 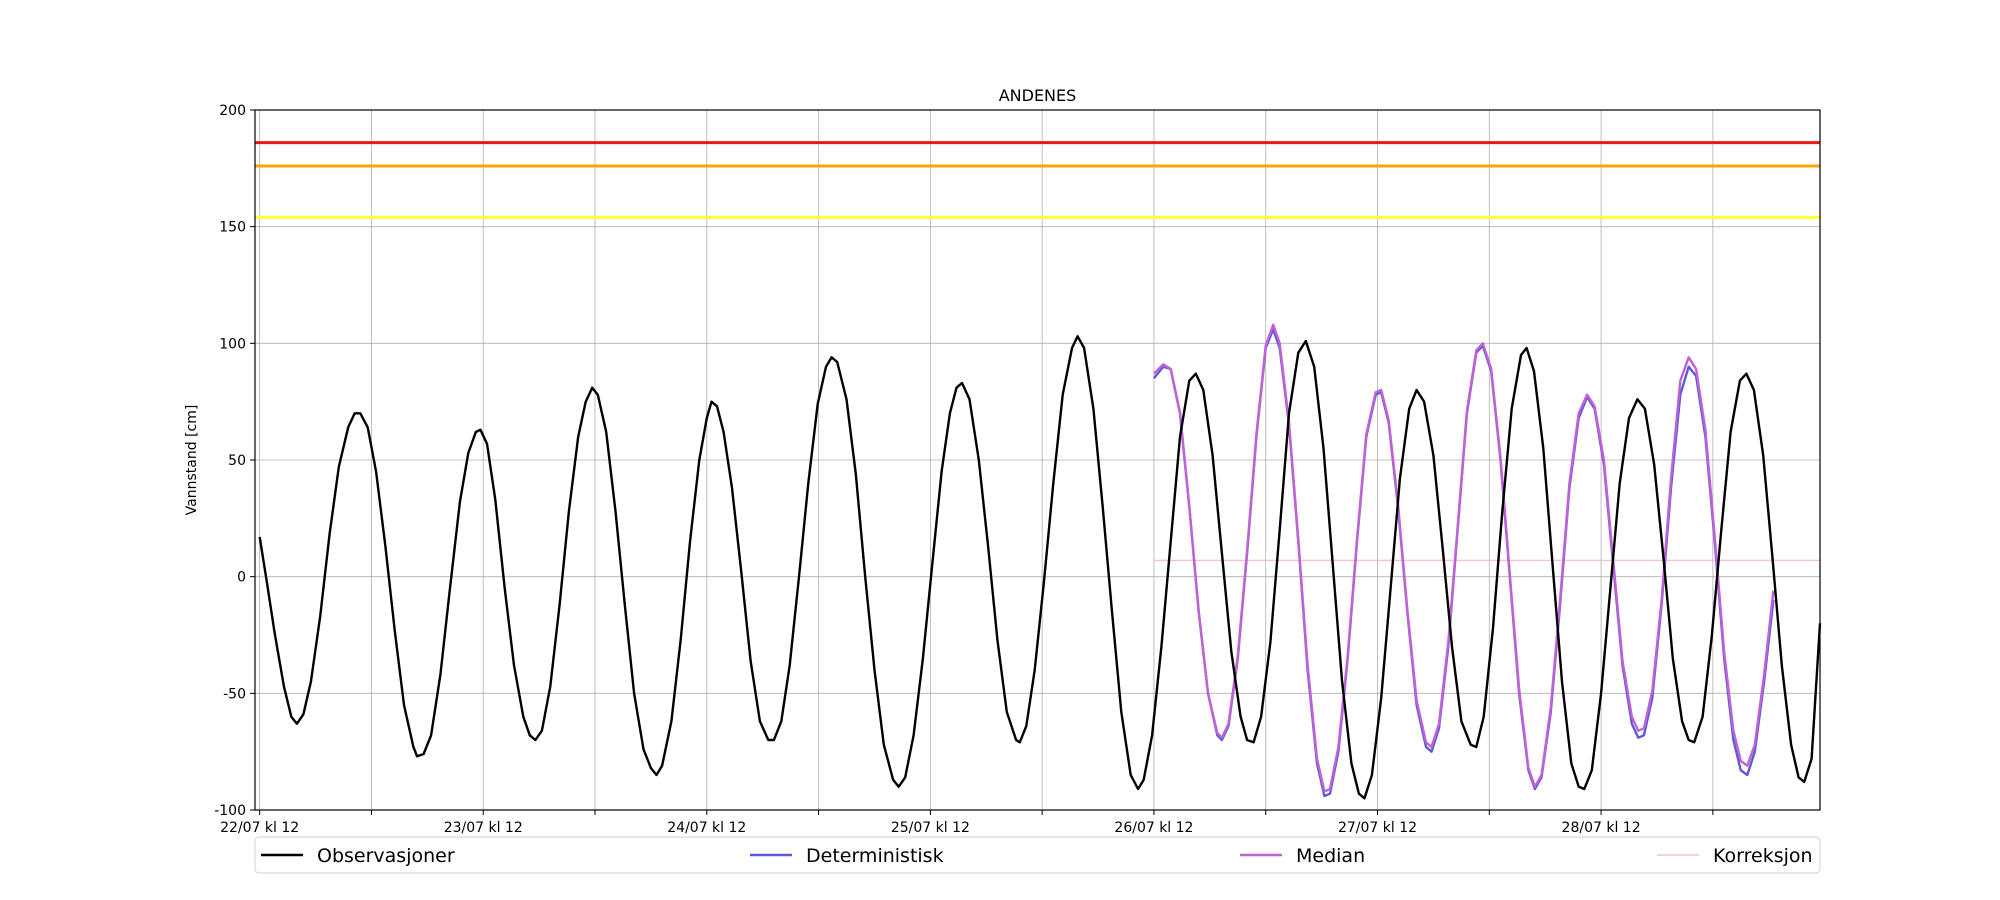 What do you see at coordinates (706, 828) in the screenshot?
I see `x-tick-label: 24/07 kl 12` at bounding box center [706, 828].